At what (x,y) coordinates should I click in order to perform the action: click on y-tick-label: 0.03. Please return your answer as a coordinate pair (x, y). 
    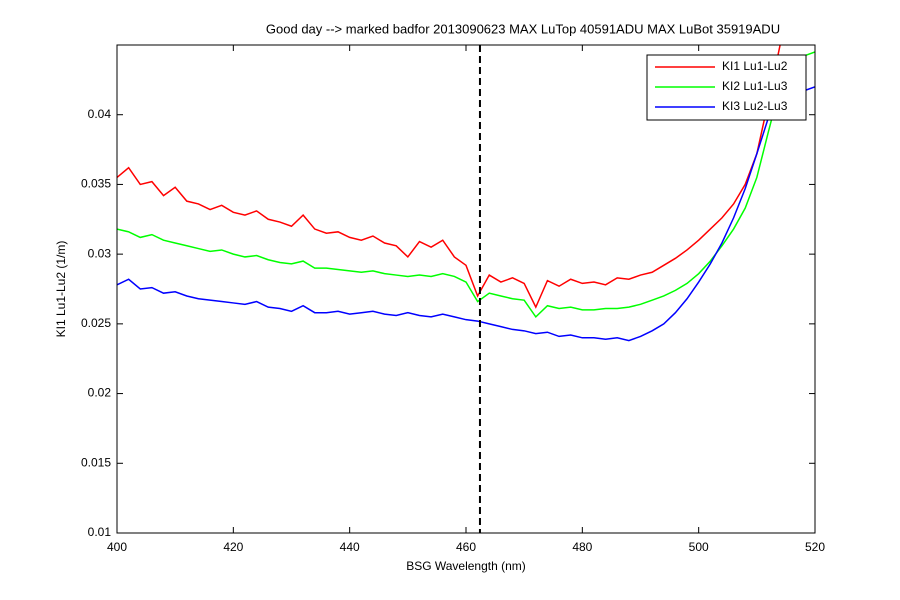
    Looking at the image, I should click on (100, 253).